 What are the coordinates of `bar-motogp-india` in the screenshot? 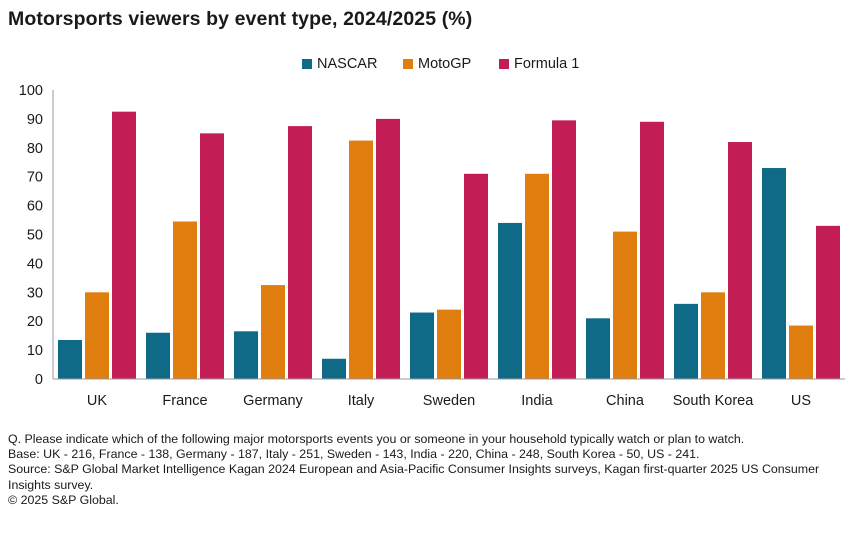 It's located at (537, 276).